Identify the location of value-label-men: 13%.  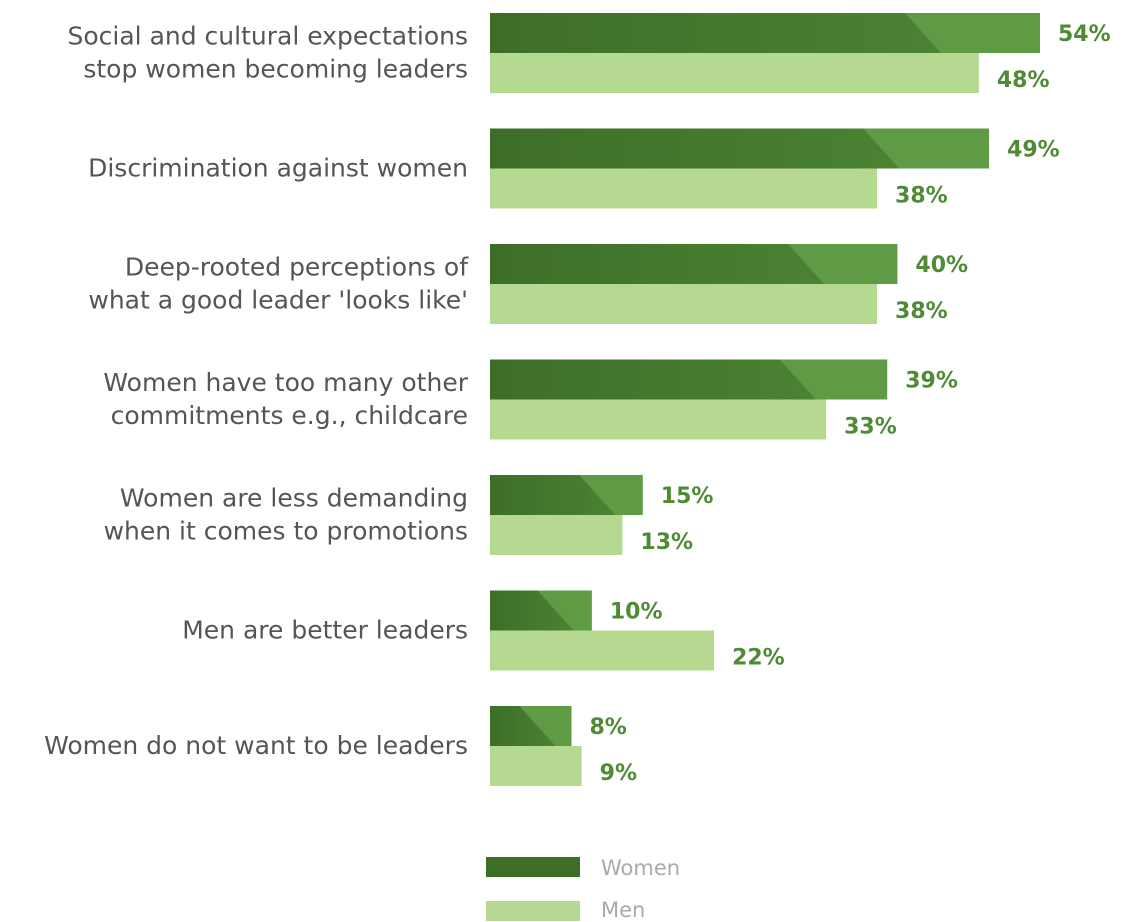
(666, 542).